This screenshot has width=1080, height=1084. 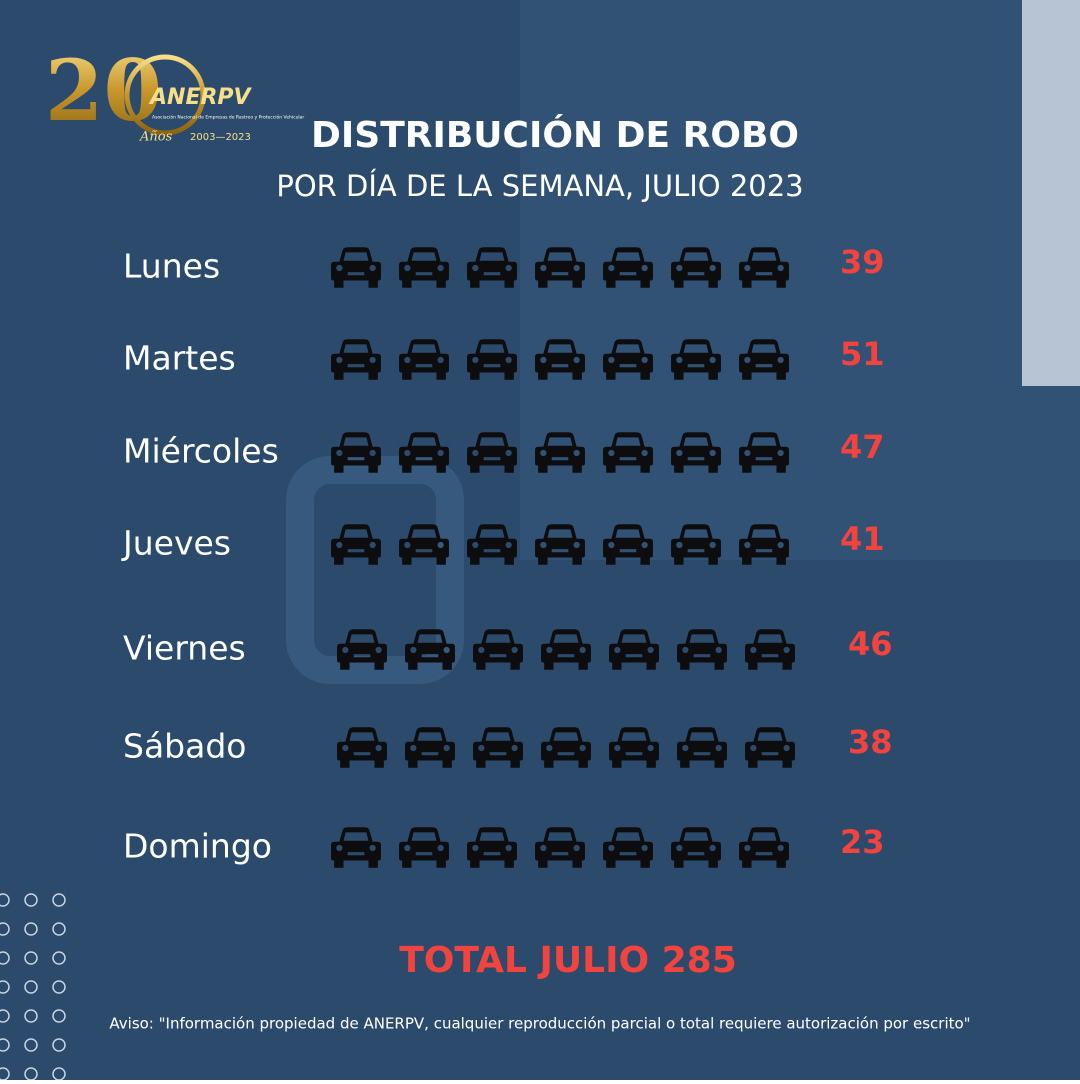 I want to click on value-label: 51, so click(x=862, y=354).